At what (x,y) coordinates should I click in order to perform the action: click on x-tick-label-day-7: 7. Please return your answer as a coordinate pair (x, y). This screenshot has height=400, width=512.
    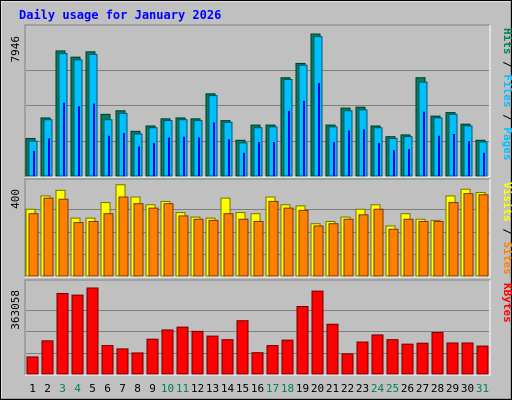
    Looking at the image, I should click on (122, 388).